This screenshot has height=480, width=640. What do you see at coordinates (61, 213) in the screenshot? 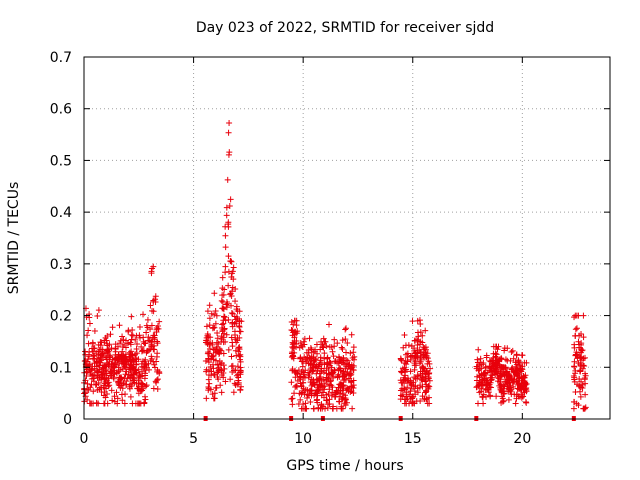
I see `y-tick-label: 0.4` at bounding box center [61, 213].